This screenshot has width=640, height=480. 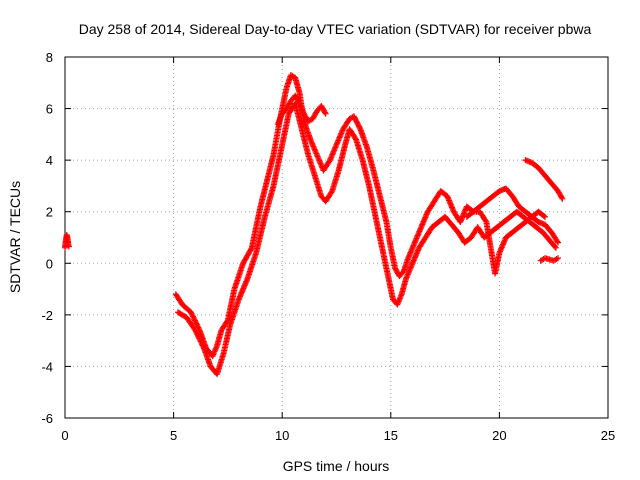 What do you see at coordinates (49, 160) in the screenshot?
I see `y-tick-label: 4` at bounding box center [49, 160].